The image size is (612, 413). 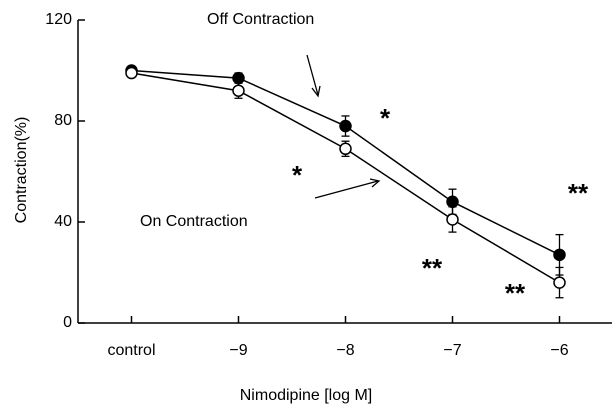 I want to click on y-tick-label: 0, so click(x=67, y=322).